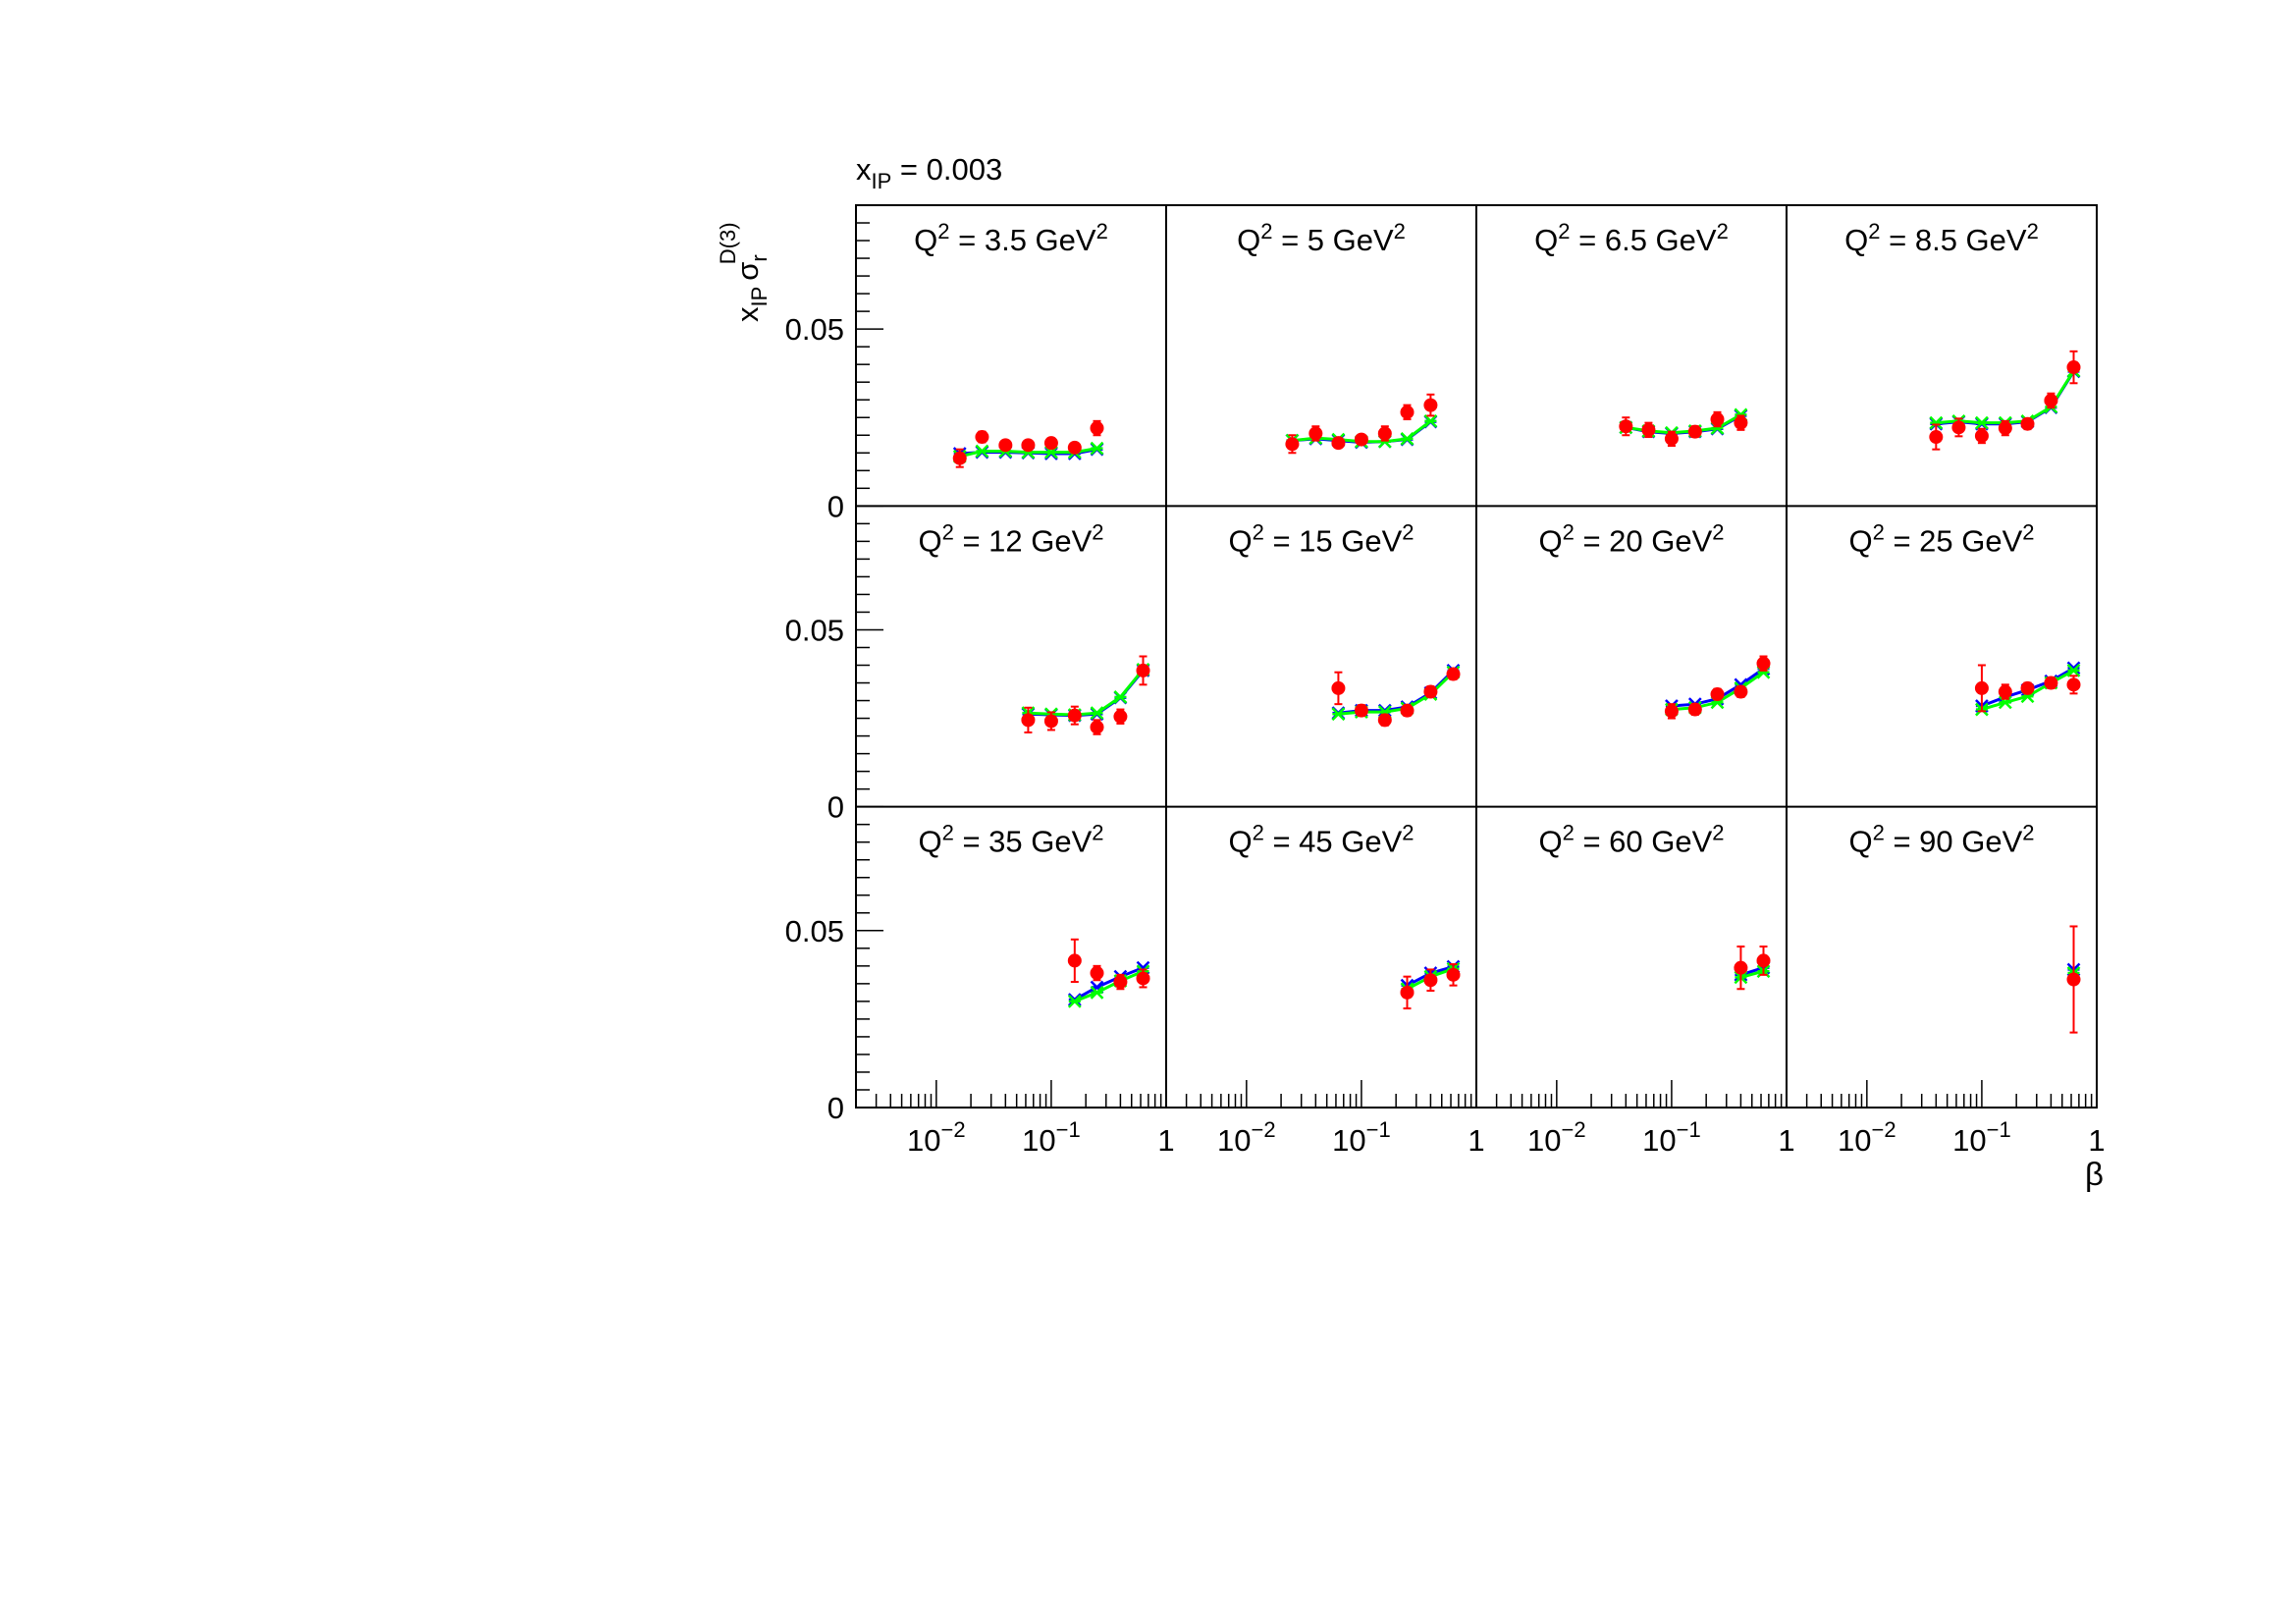 Image resolution: width=2296 pixels, height=1623 pixels. I want to click on title-sub: IP, so click(882, 181).